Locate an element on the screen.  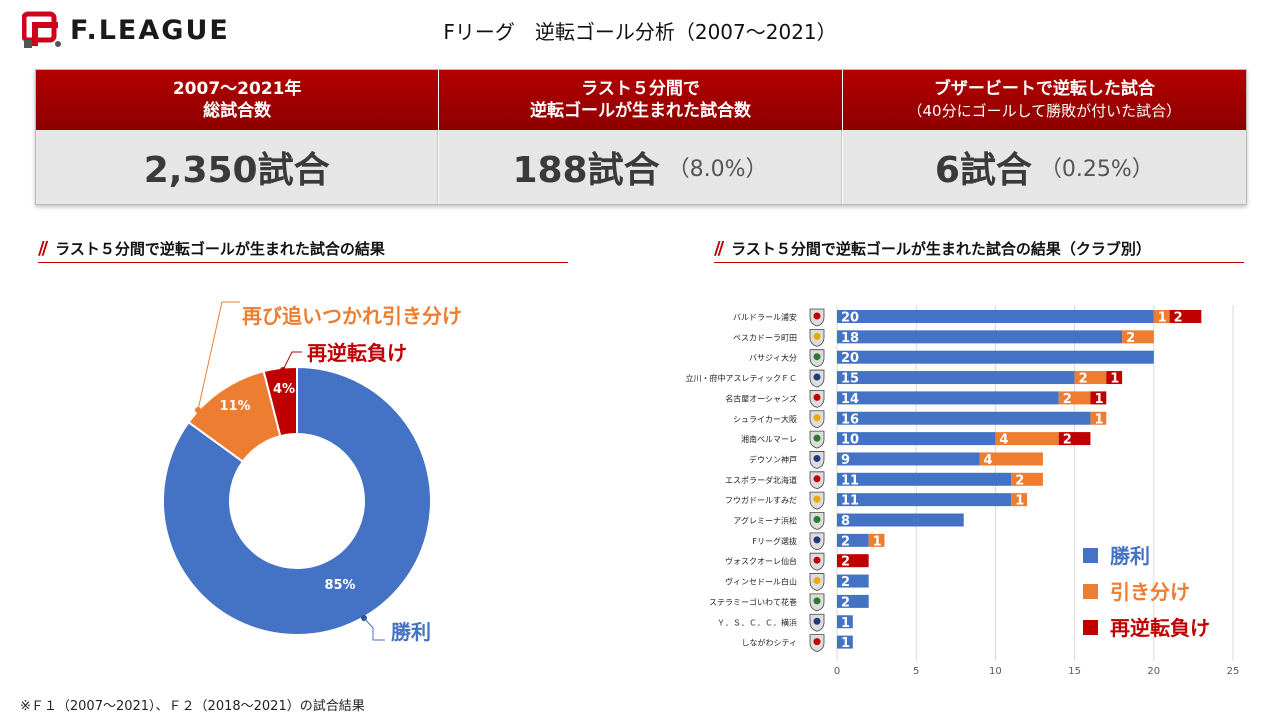
category-label: しながわシティ is located at coordinates (769, 643).